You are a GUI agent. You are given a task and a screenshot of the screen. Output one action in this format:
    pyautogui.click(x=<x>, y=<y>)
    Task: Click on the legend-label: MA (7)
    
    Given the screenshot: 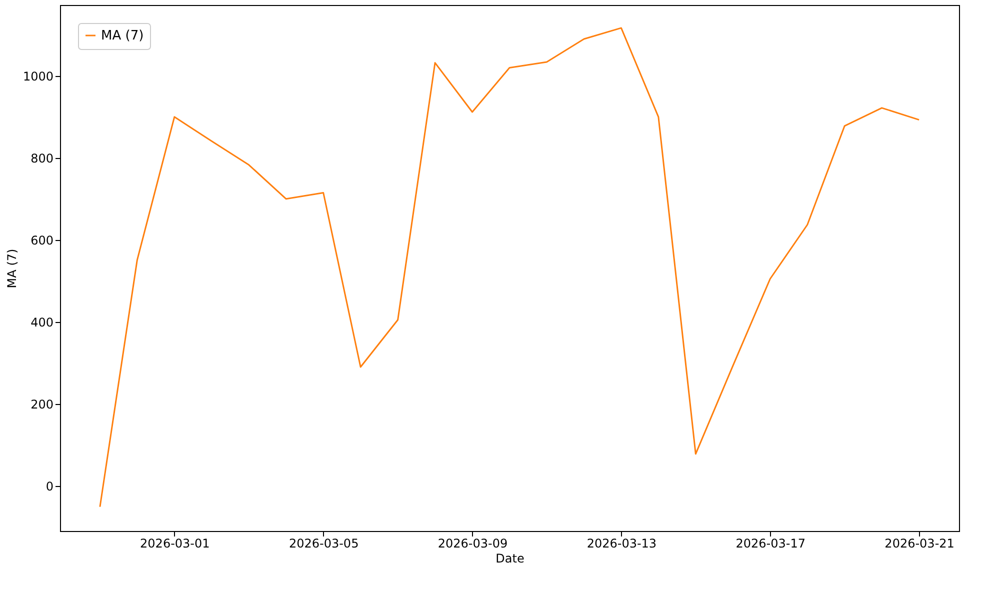 What is the action you would take?
    pyautogui.click(x=122, y=36)
    